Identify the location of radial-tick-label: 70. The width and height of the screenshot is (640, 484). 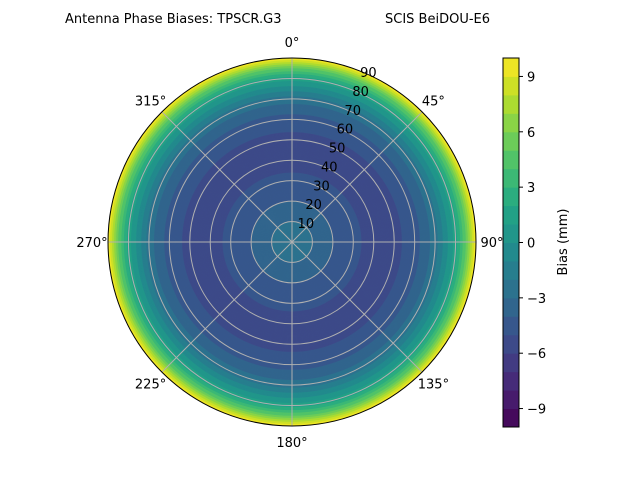
(352, 111).